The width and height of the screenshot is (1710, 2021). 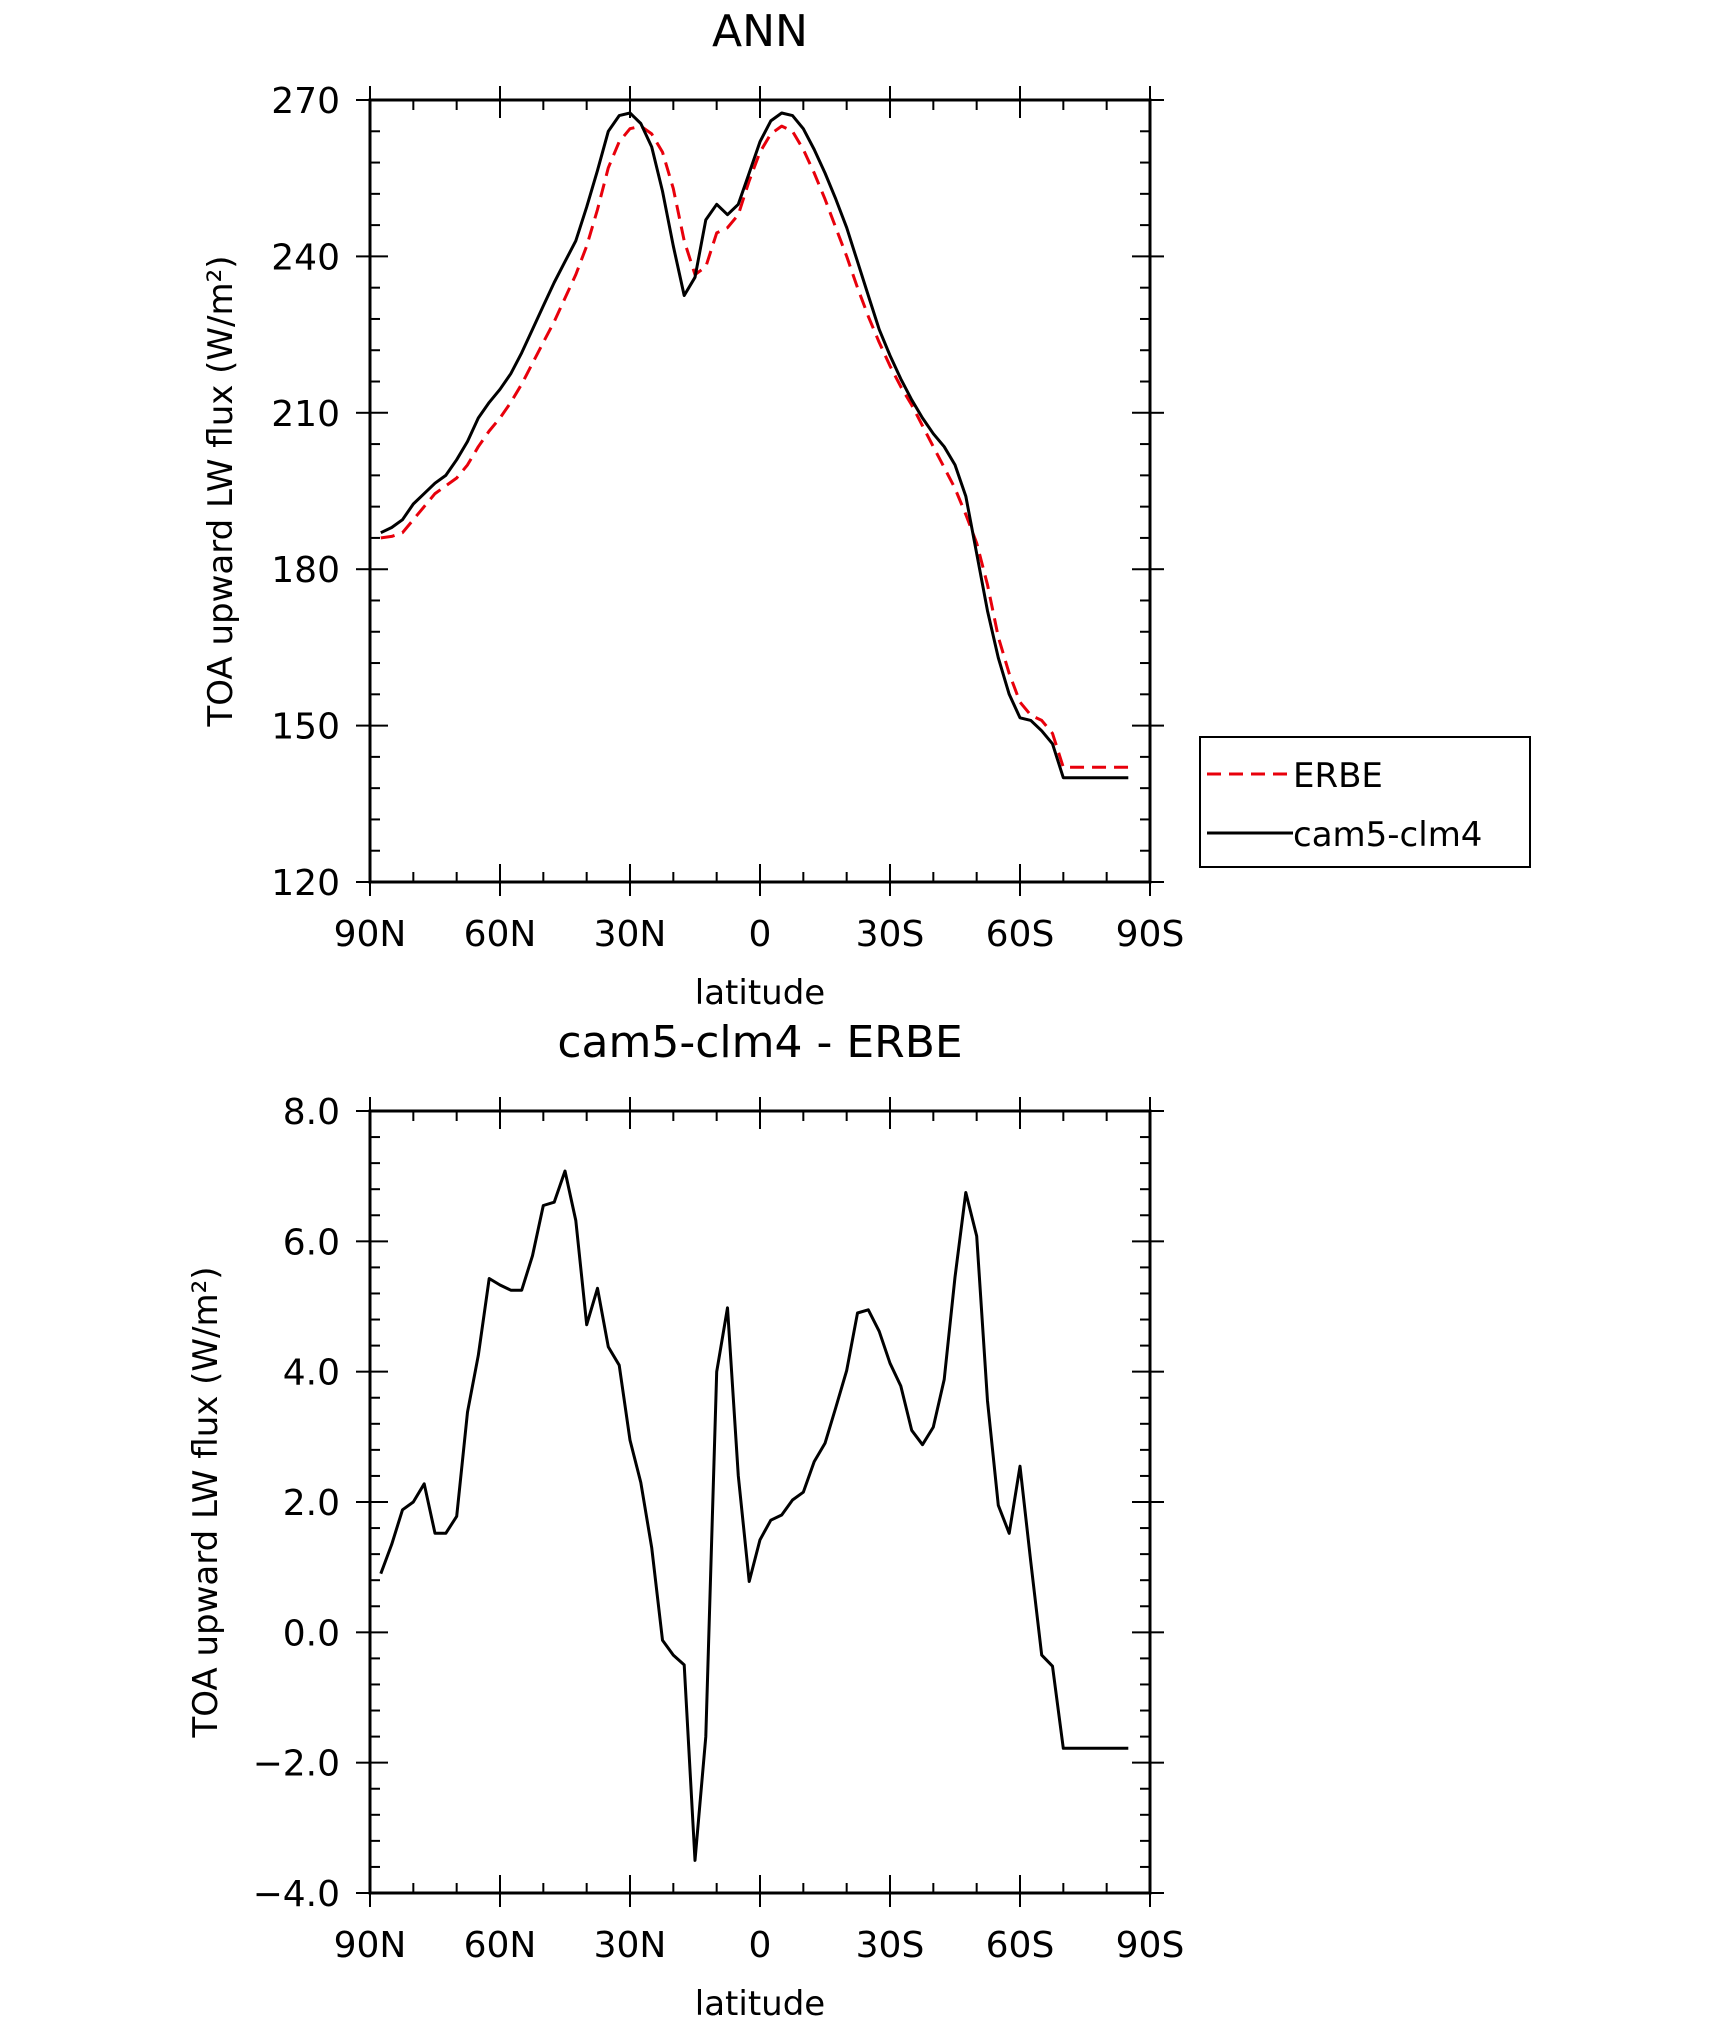 What do you see at coordinates (305, 883) in the screenshot?
I see `y-tick-label: 120` at bounding box center [305, 883].